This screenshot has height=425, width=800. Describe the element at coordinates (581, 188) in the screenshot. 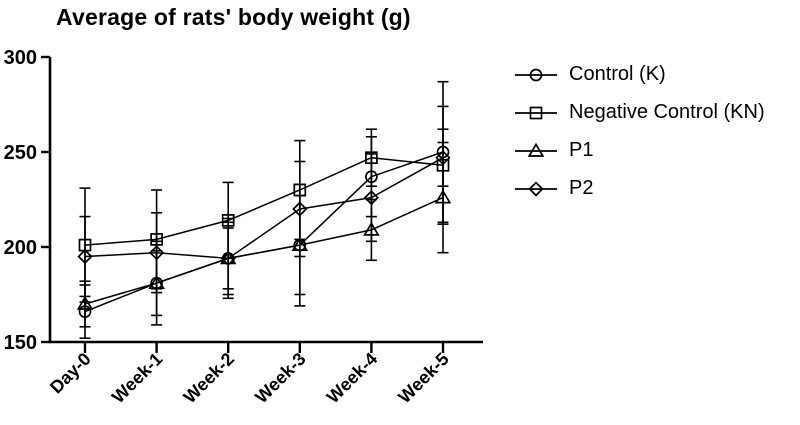

I see `legend-label-p2: P2` at that location.